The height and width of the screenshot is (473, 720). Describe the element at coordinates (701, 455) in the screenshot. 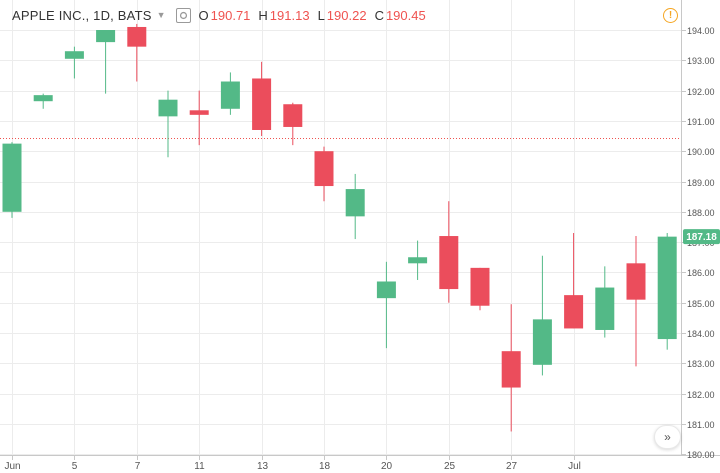

I see `price-tick-label: 180.00` at that location.